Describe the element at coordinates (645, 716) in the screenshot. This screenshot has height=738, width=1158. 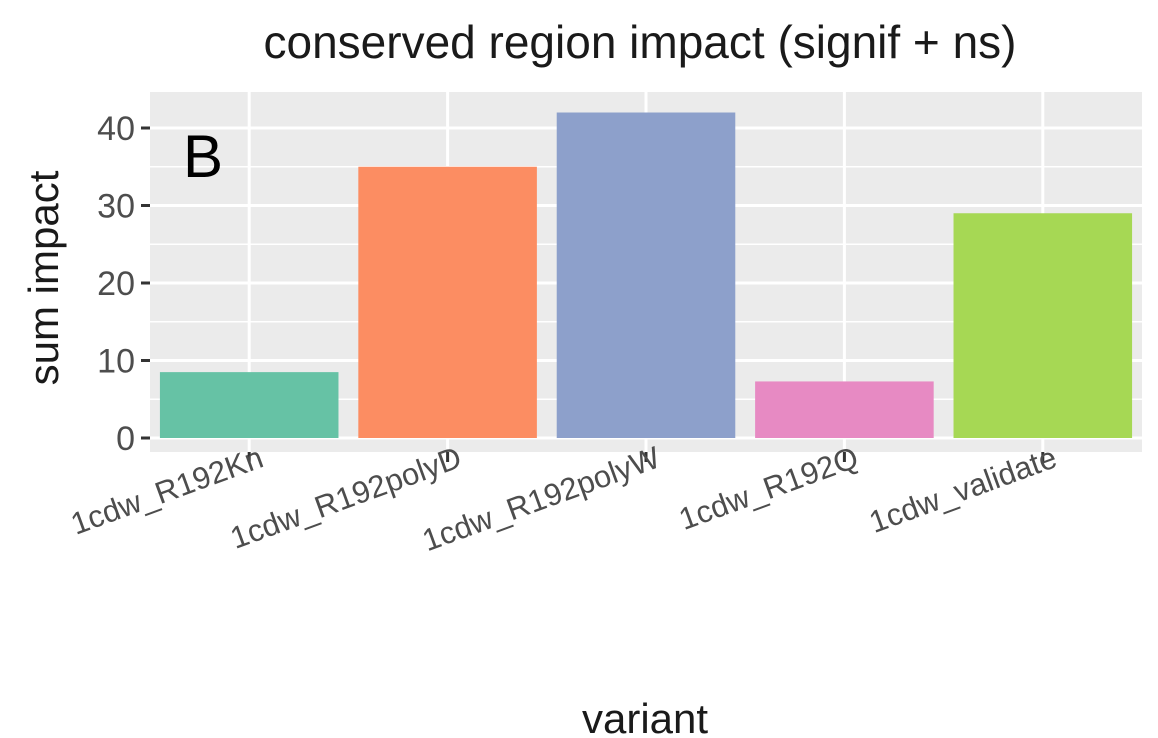
I see `x-axis-title: variant` at that location.